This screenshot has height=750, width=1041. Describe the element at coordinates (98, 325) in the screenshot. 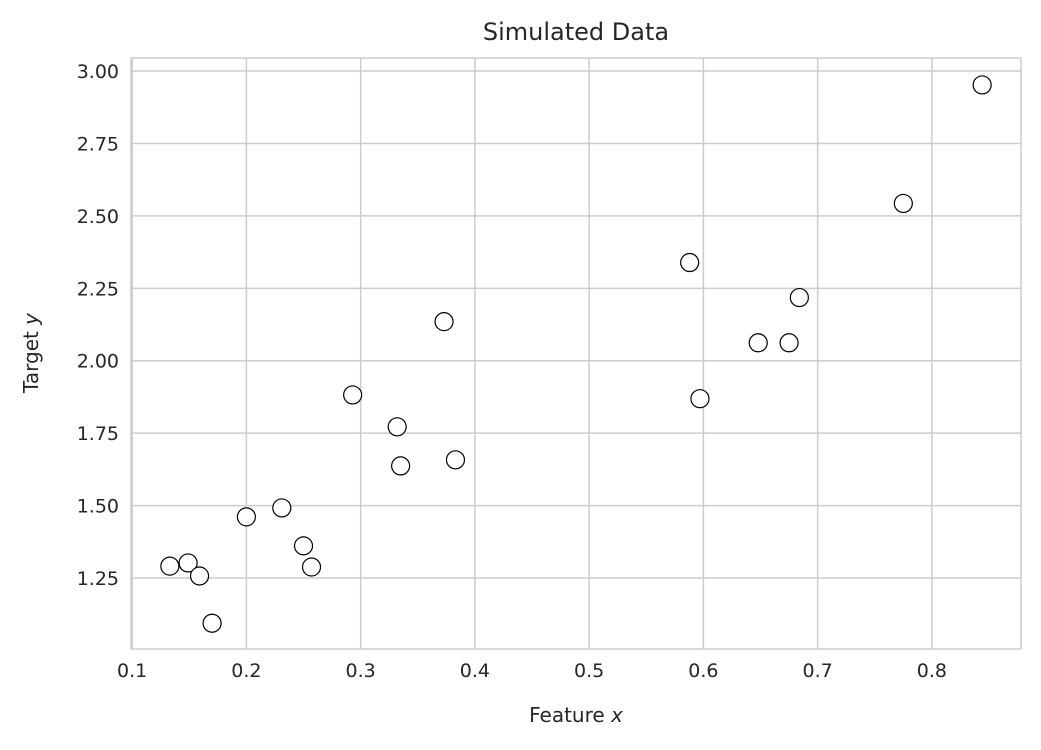

I see `y-tick-labels: 1.25 1.50 1.75 2.00 2.25 2.50 2.75 3.00` at that location.